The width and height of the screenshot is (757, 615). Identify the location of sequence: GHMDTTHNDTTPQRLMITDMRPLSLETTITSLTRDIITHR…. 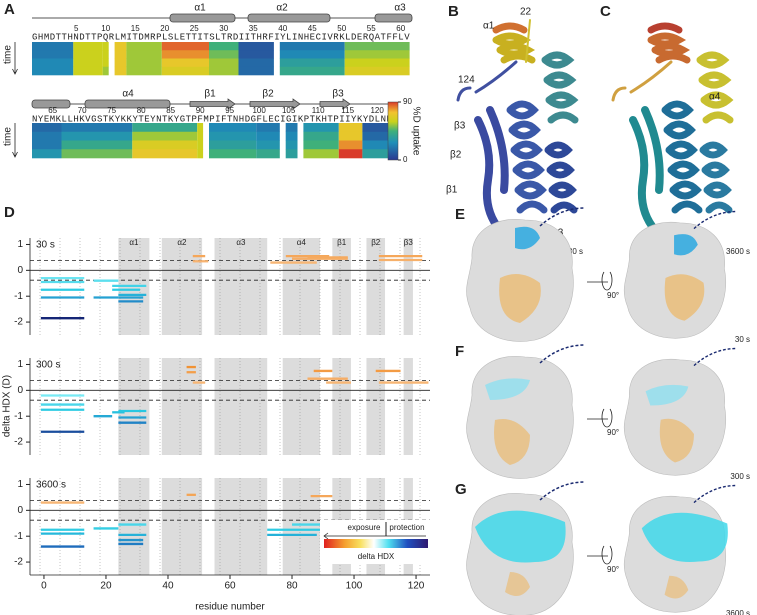
(221, 37).